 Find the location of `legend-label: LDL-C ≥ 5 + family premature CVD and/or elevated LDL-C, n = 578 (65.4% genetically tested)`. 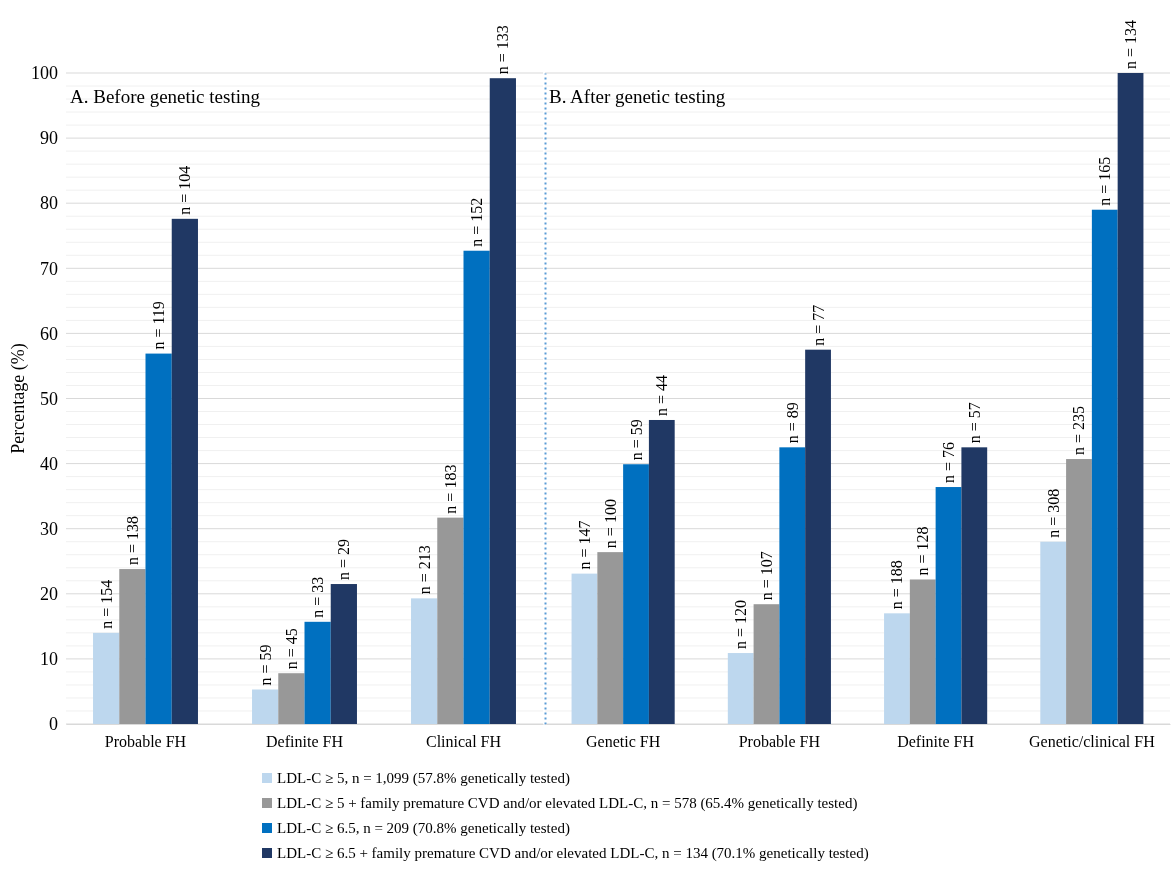

legend-label: LDL-C ≥ 5 + family premature CVD and/or elevated LDL-C, n = 578 (65.4% genetically tested) is located at coordinates (567, 803).